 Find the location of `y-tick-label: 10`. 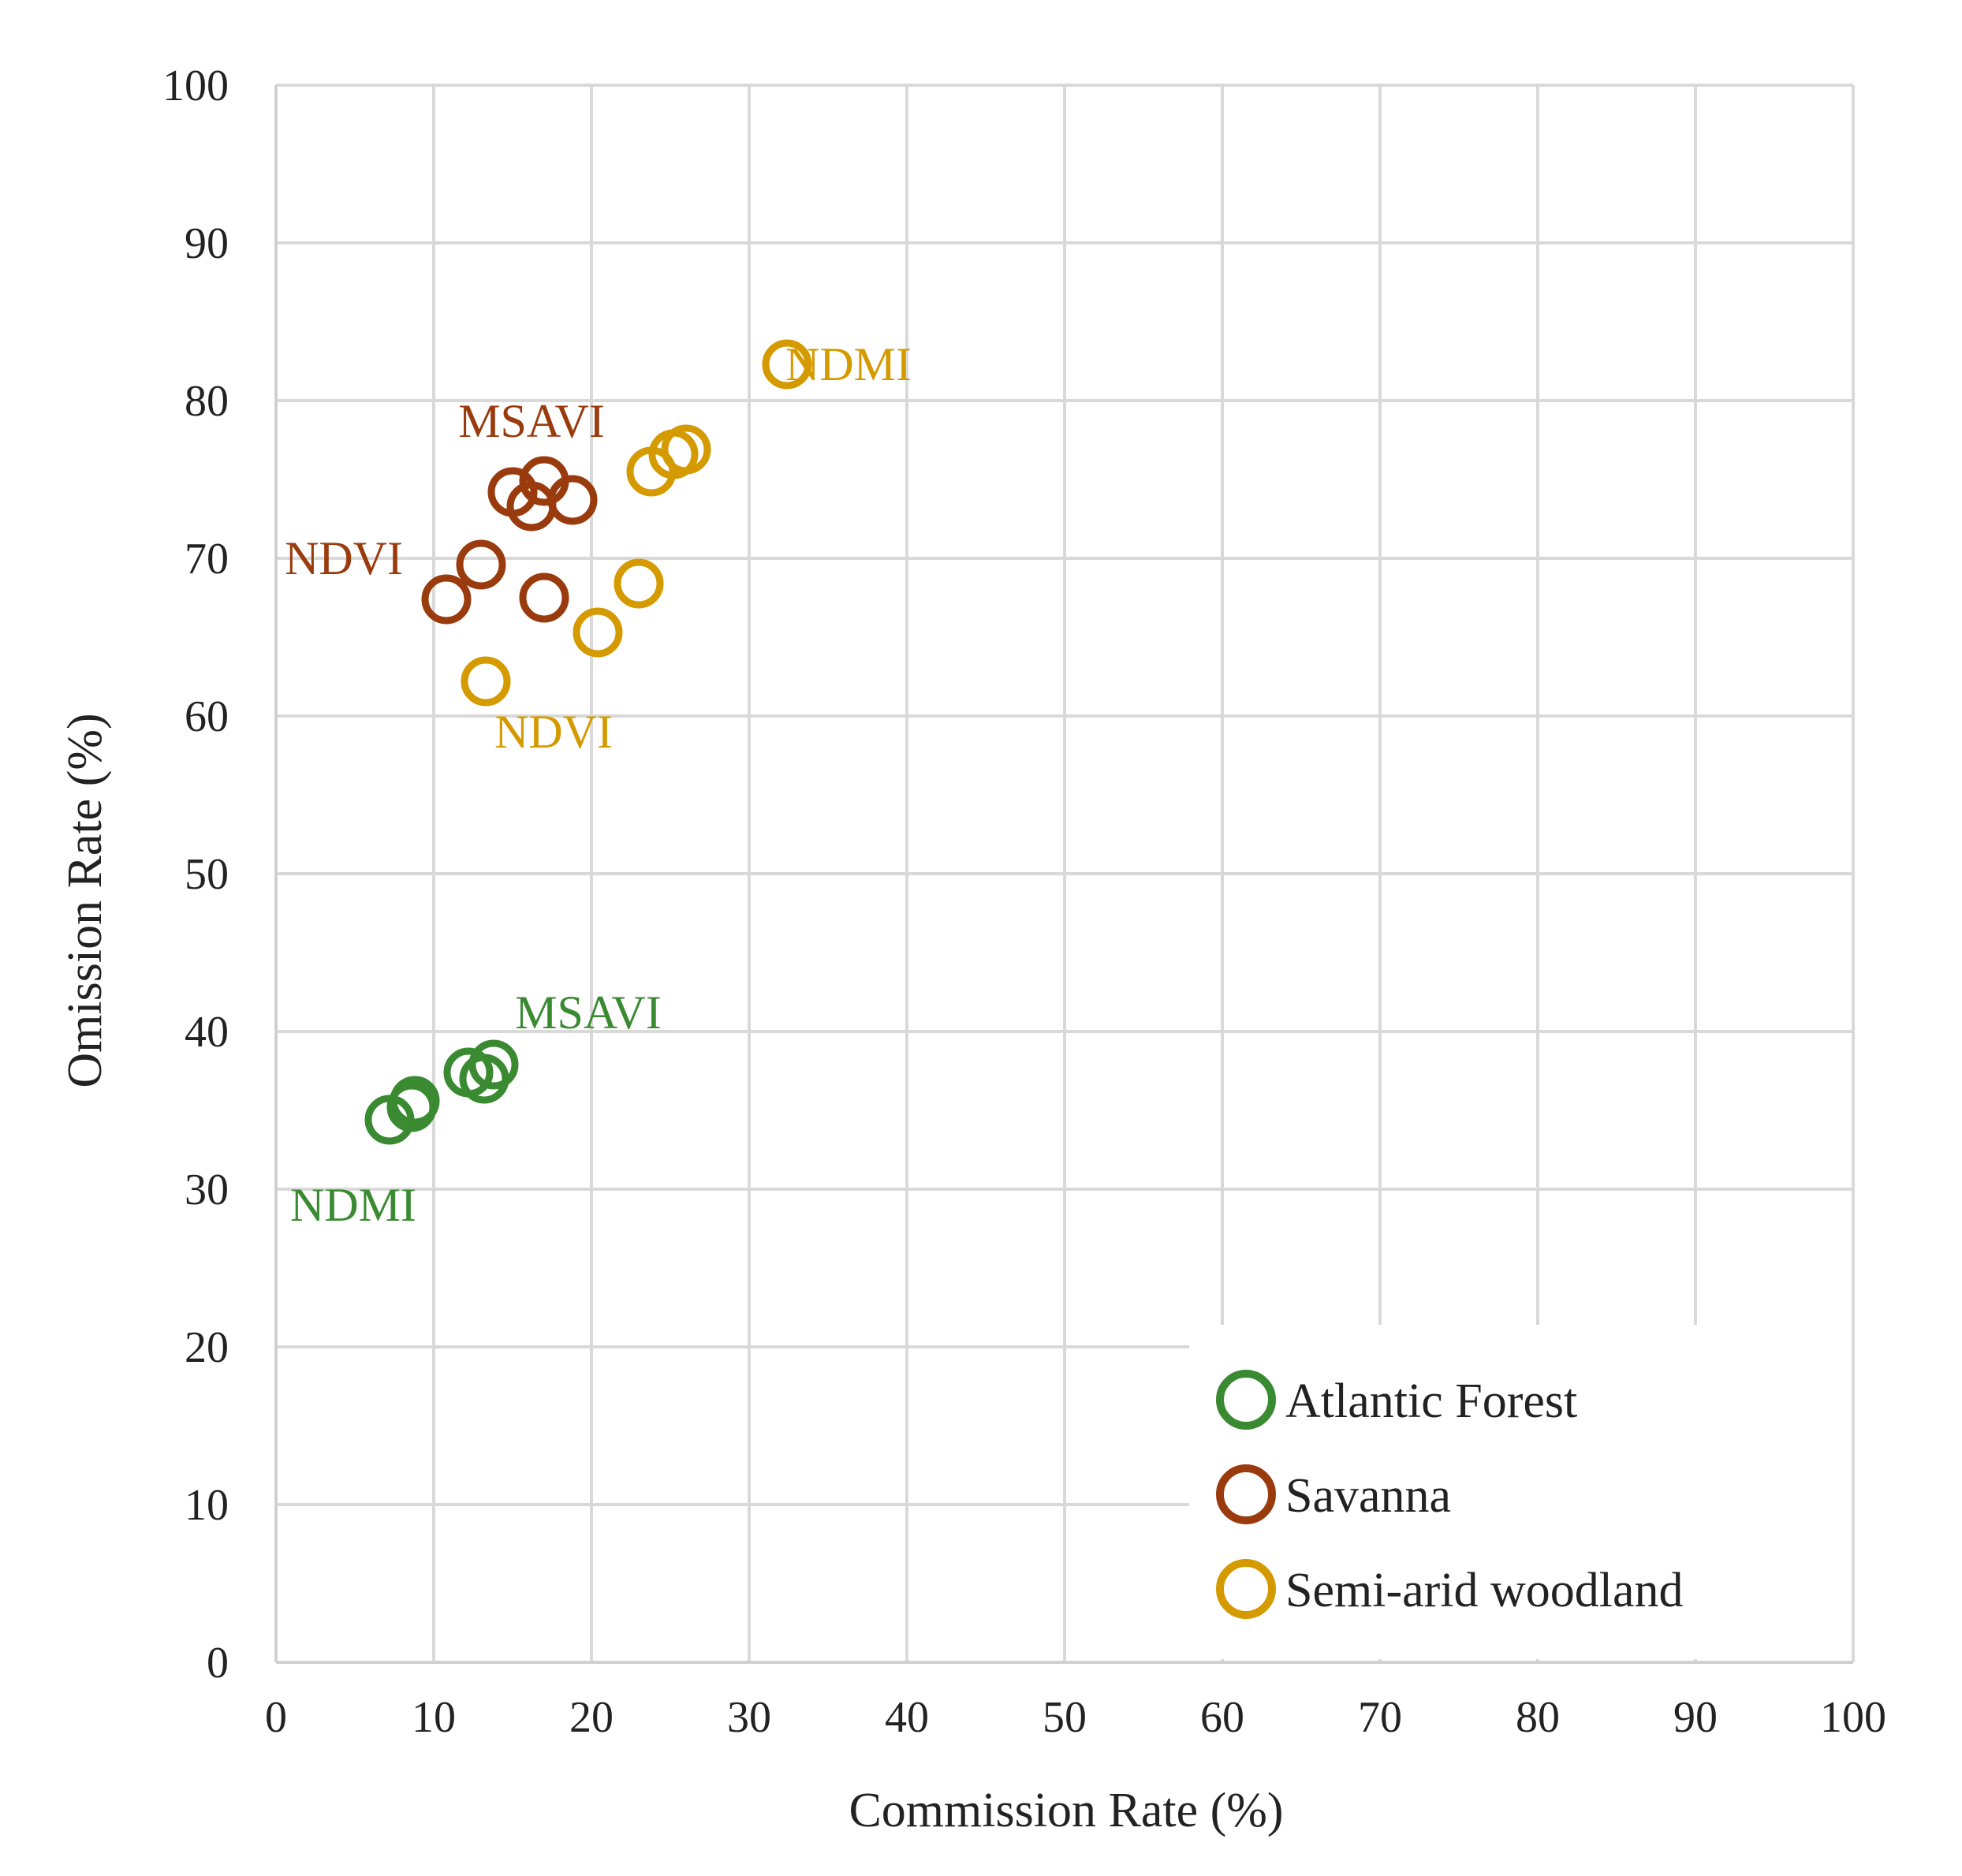

y-tick-label: 10 is located at coordinates (207, 1505).